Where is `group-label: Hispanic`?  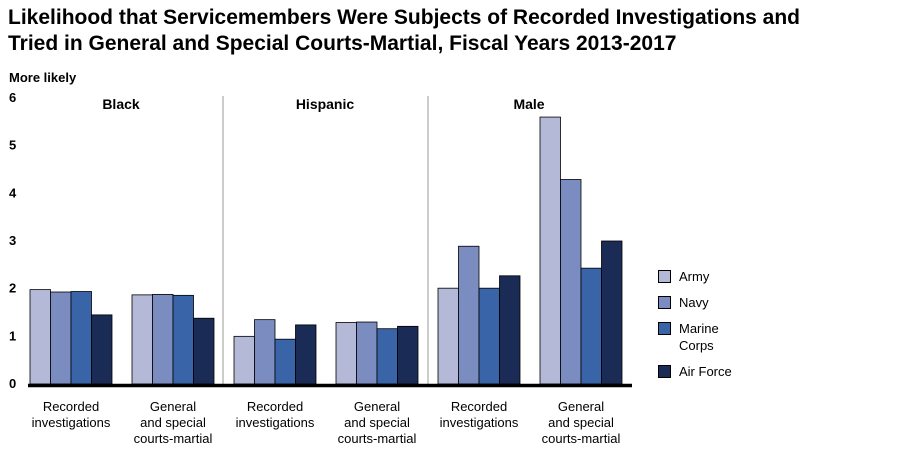 group-label: Hispanic is located at coordinates (325, 104).